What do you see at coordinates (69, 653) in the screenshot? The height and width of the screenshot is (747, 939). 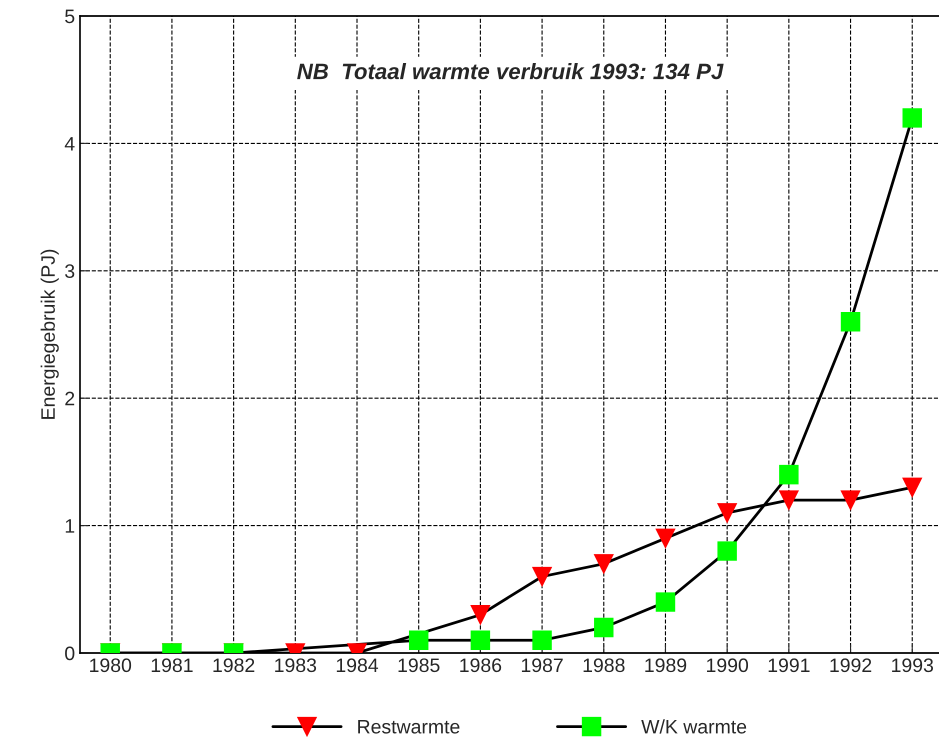 I see `y-tick-label: 0` at bounding box center [69, 653].